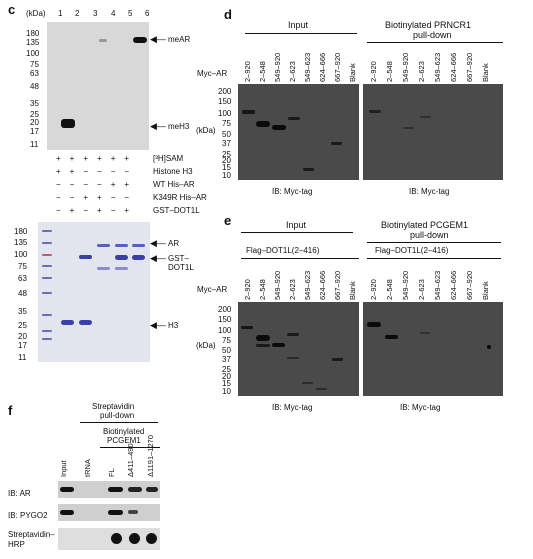 This screenshot has height=559, width=533. What do you see at coordinates (292, 191) in the screenshot?
I see `panel-d-ib-left: IB: Myc-tag` at bounding box center [292, 191].